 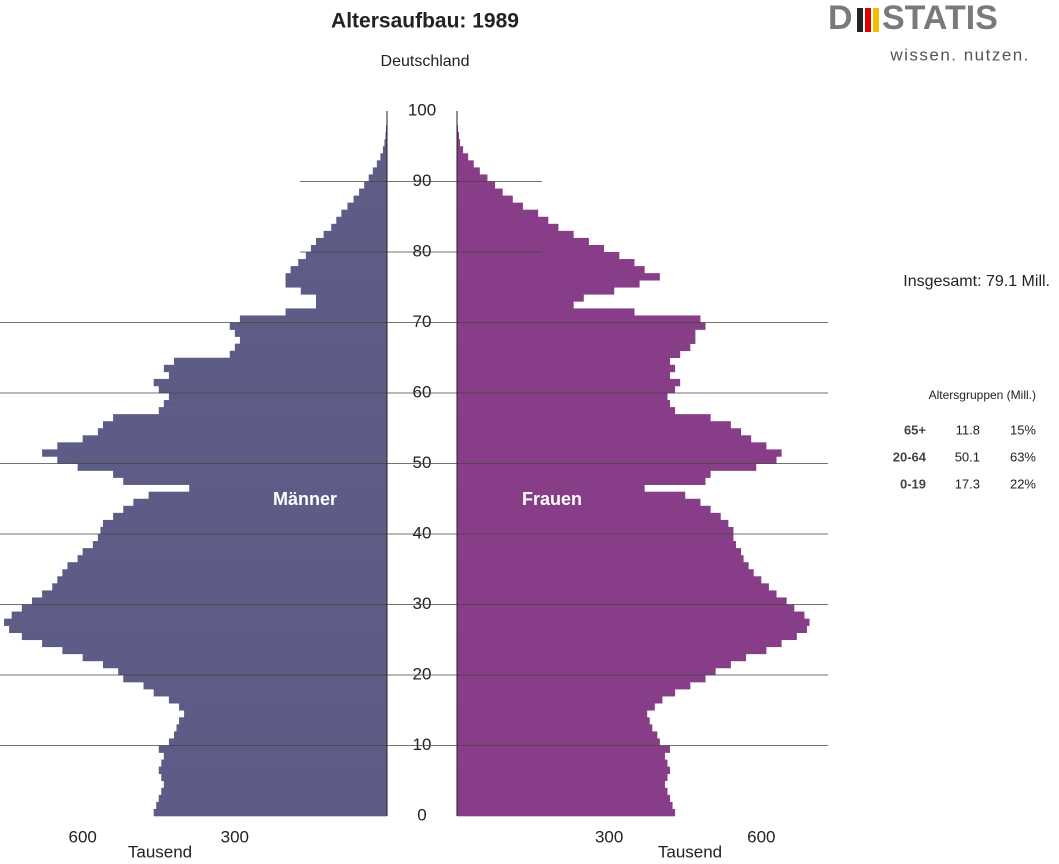 I want to click on logo-bar, so click(x=860, y=20).